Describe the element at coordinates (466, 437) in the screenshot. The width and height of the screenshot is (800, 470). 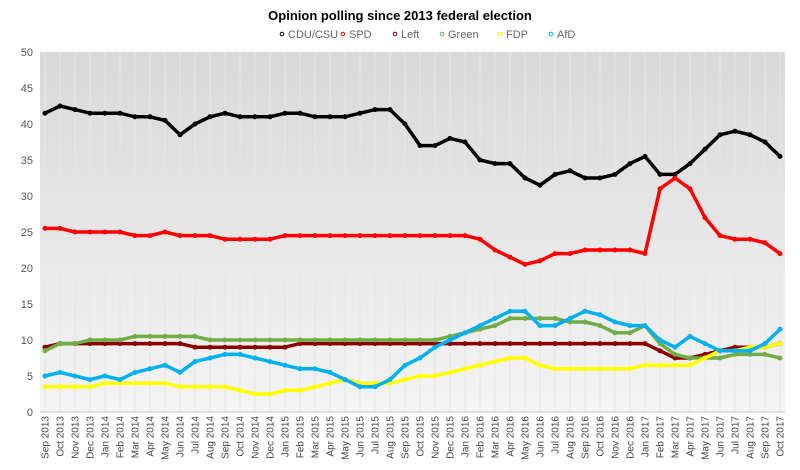
I see `x-tick-label: Jan 2016` at that location.